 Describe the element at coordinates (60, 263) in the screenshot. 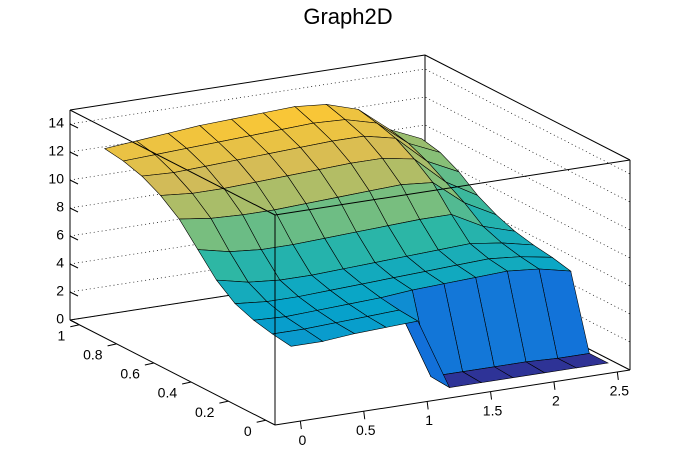

I see `z-tick-label: 4` at that location.